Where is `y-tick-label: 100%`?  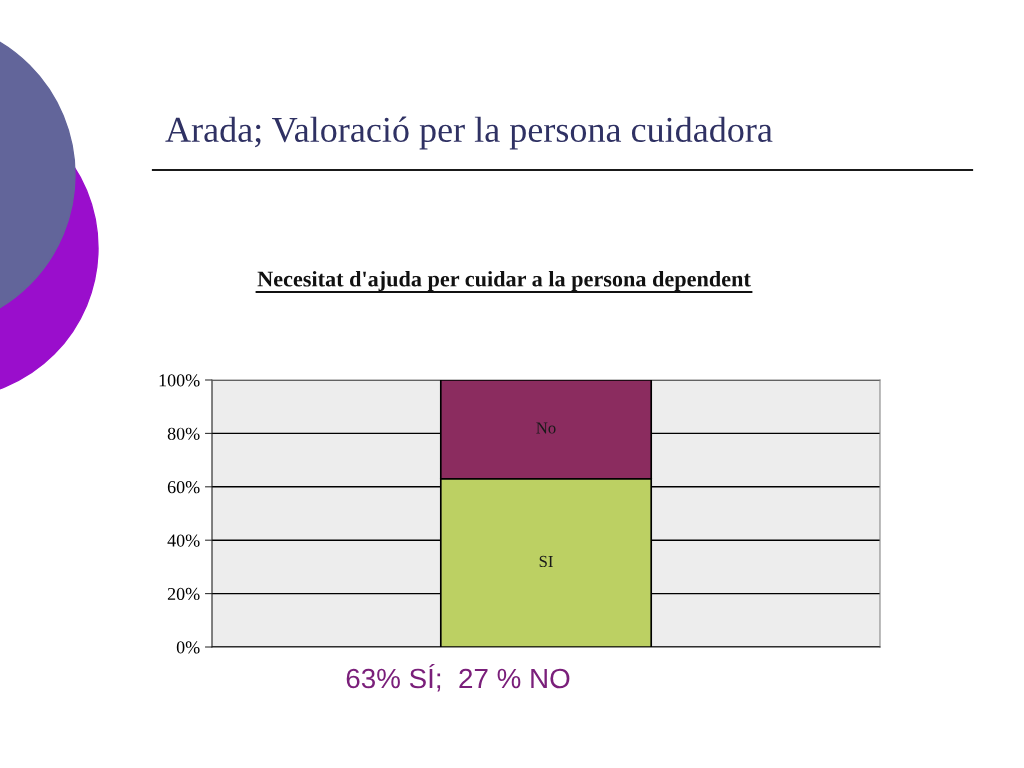 y-tick-label: 100% is located at coordinates (179, 380).